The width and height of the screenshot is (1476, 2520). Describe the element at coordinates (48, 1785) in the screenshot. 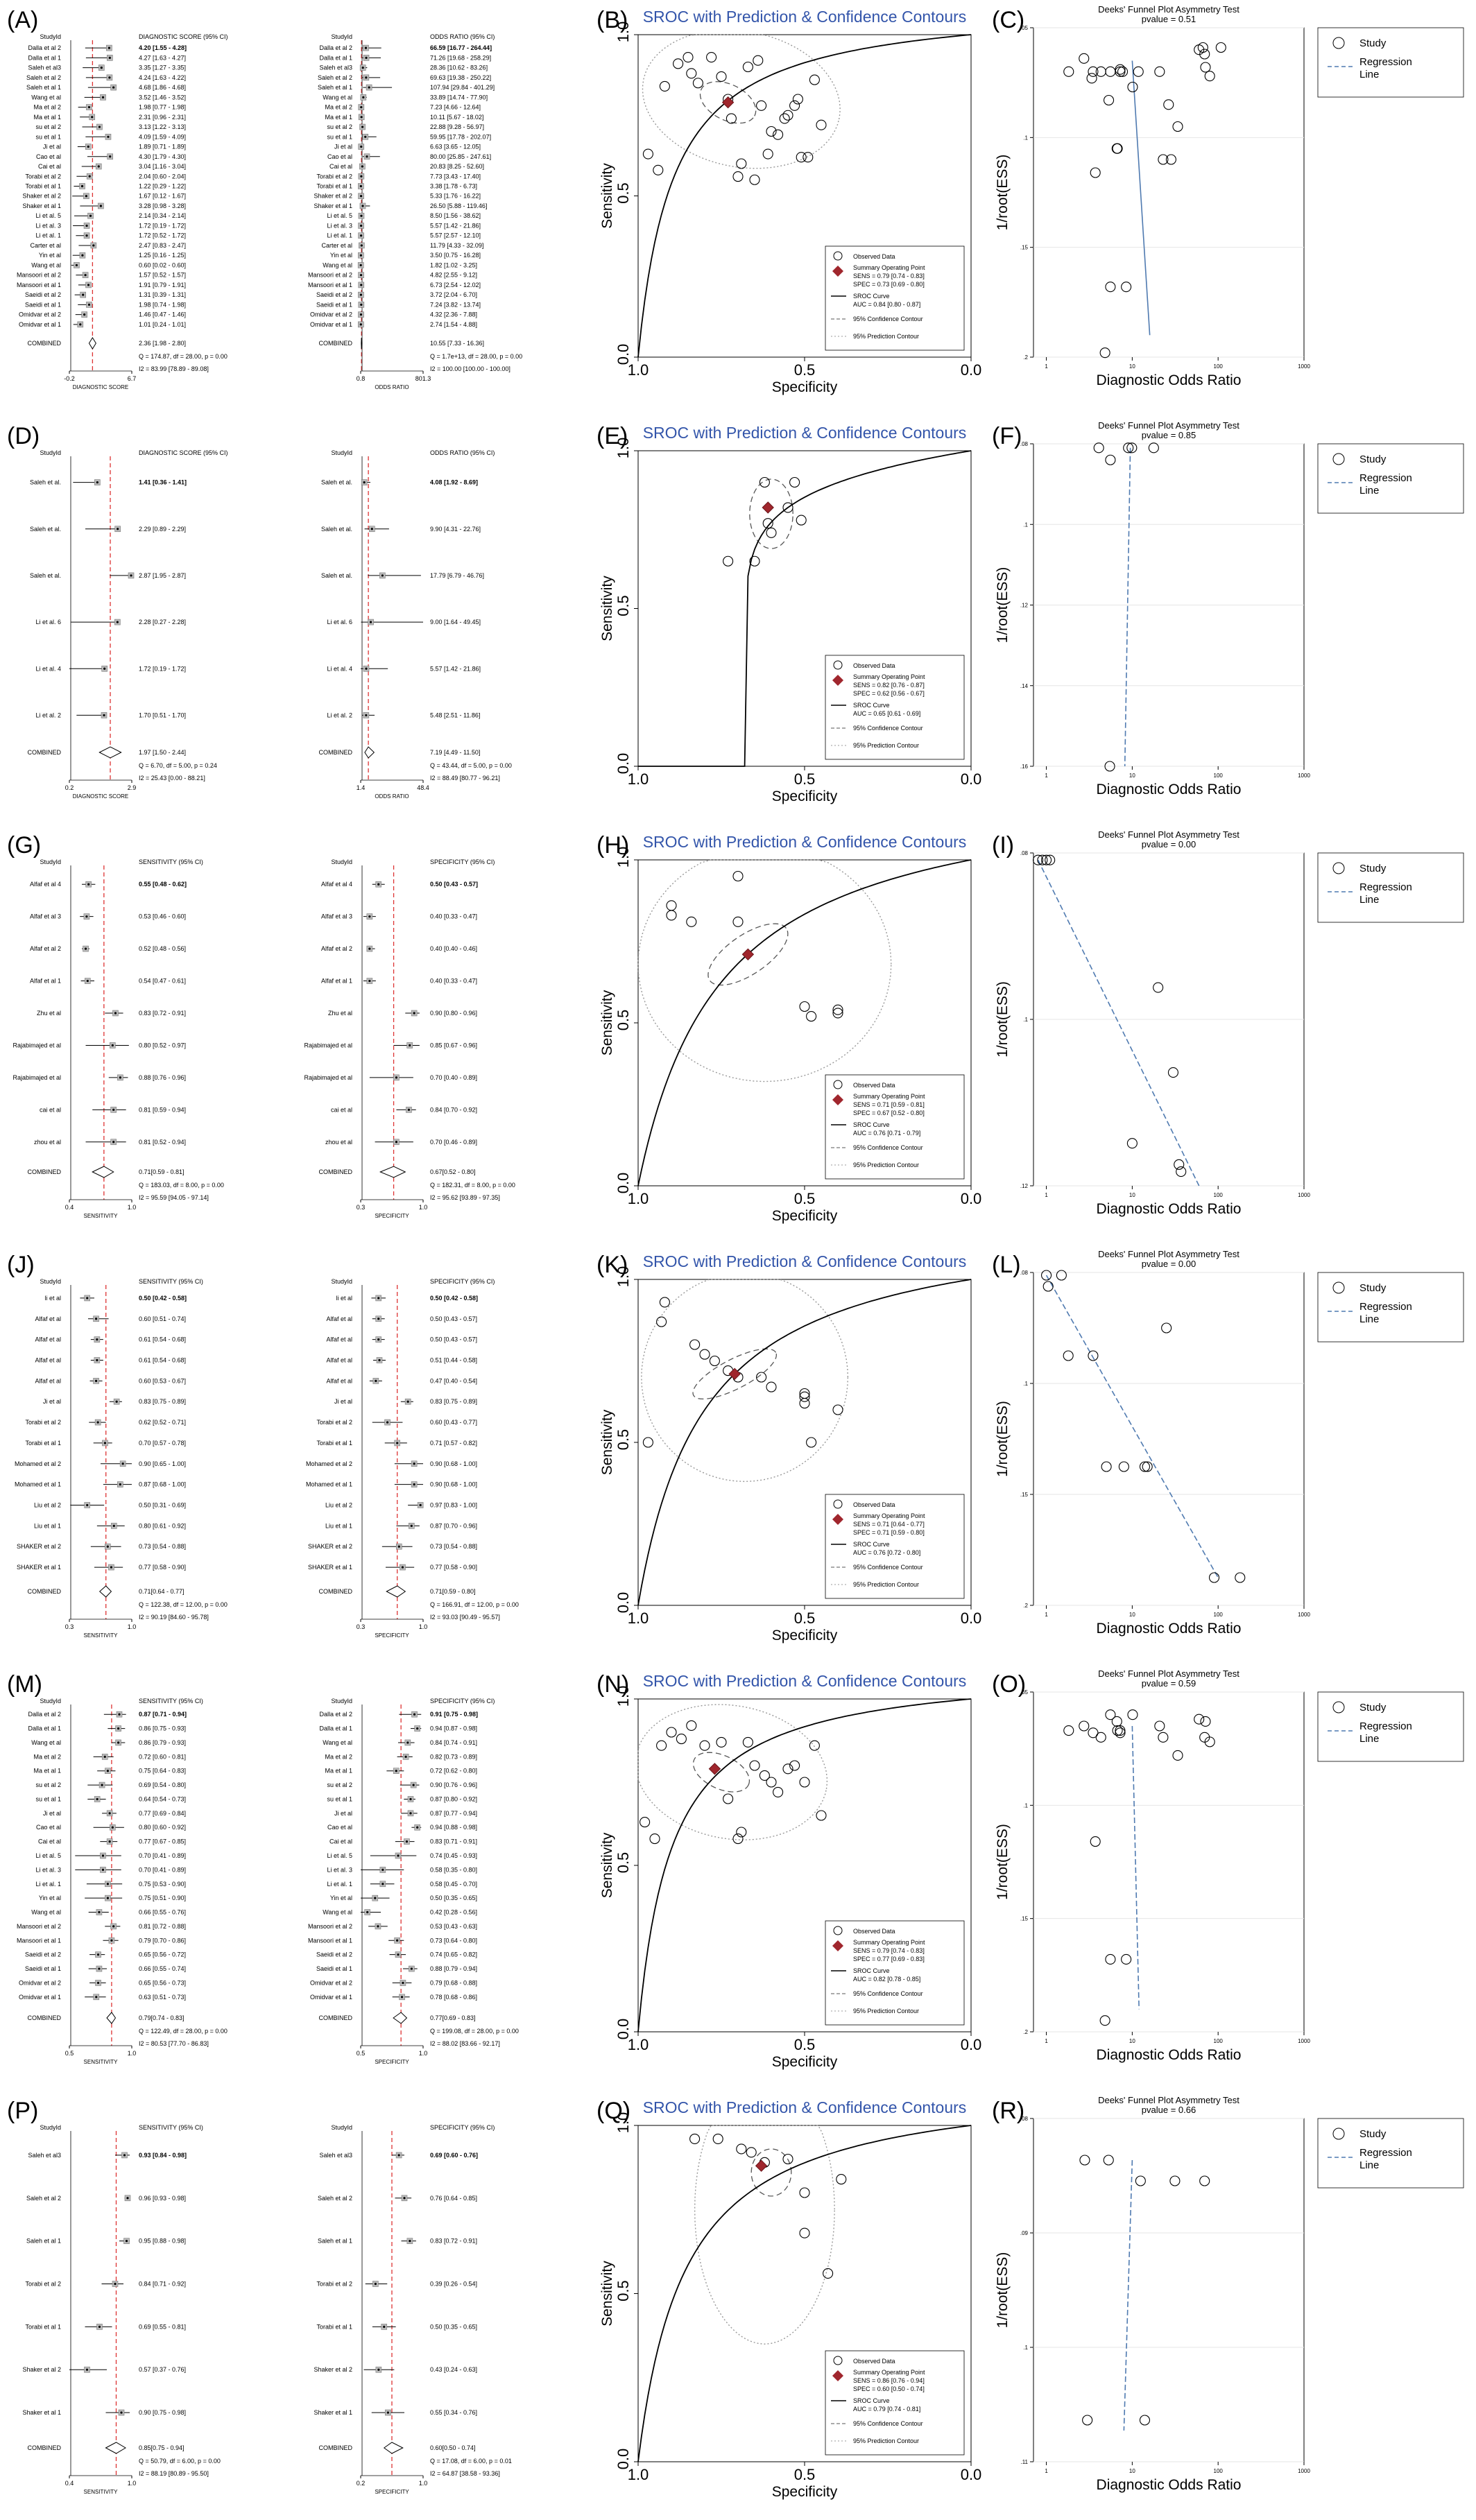

I see `study-label: su et al 2` at that location.